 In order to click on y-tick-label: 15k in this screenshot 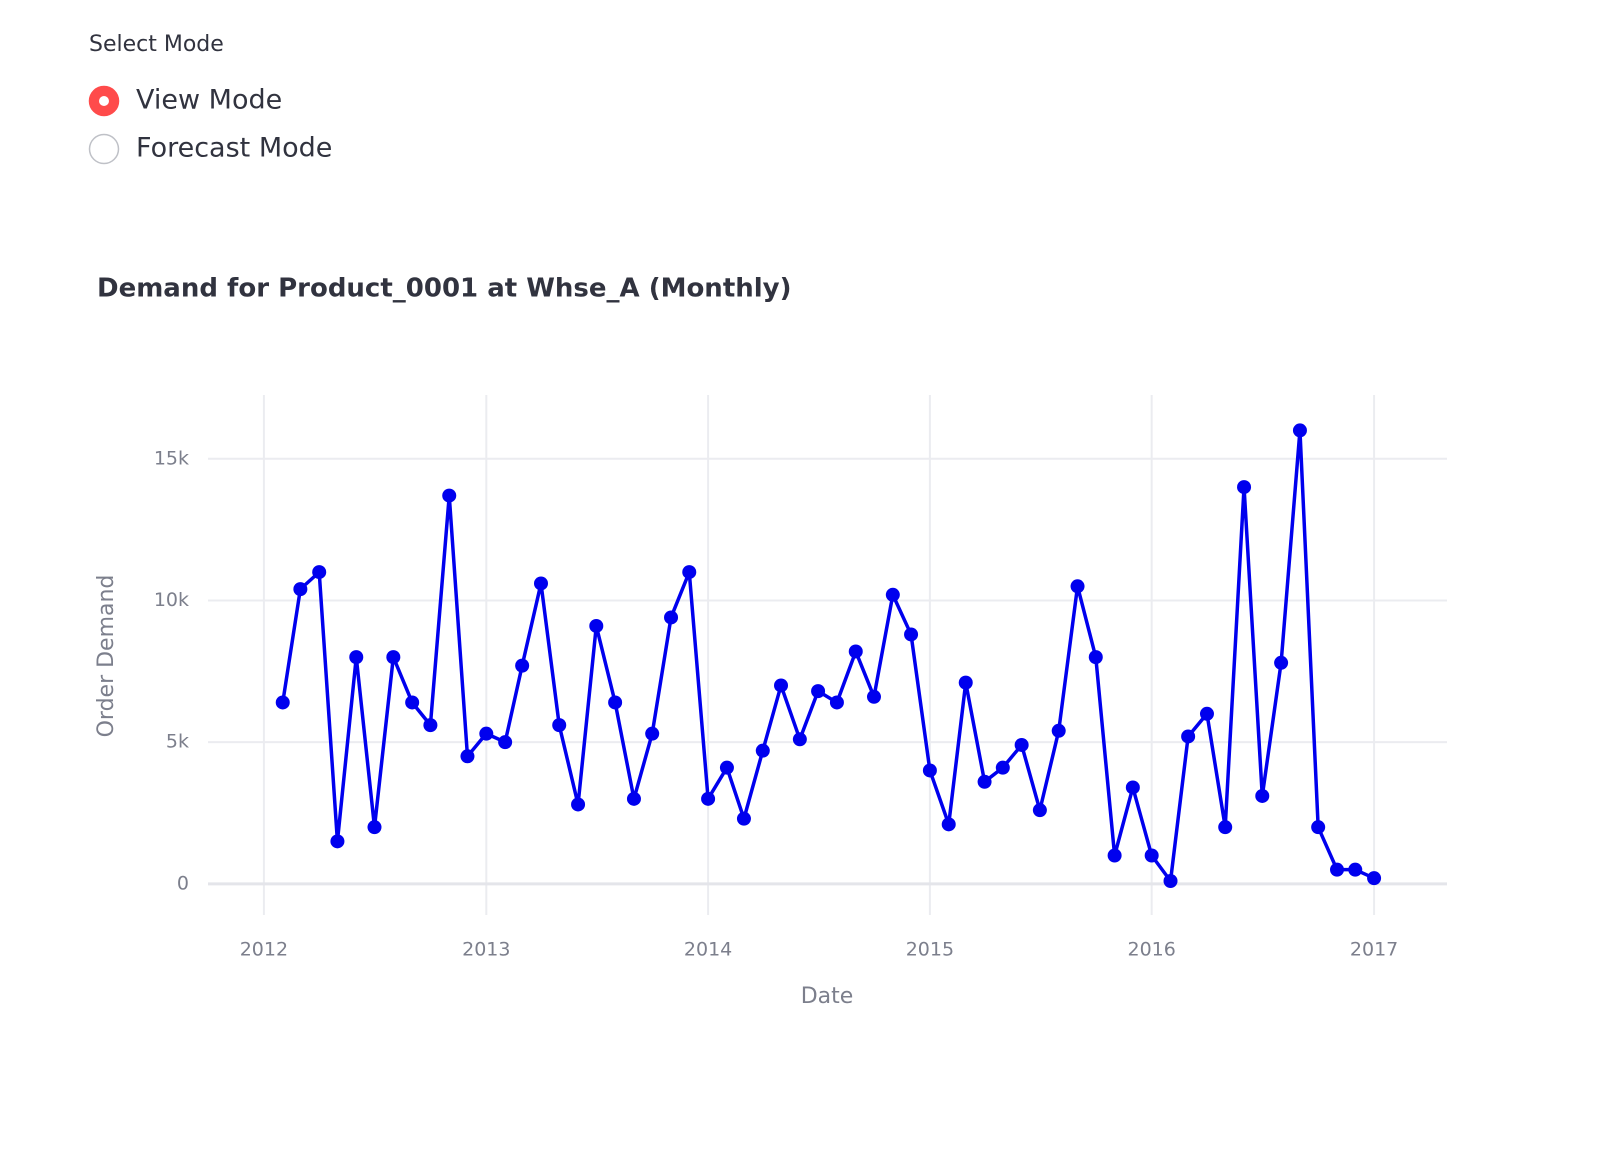, I will do `click(171, 458)`.